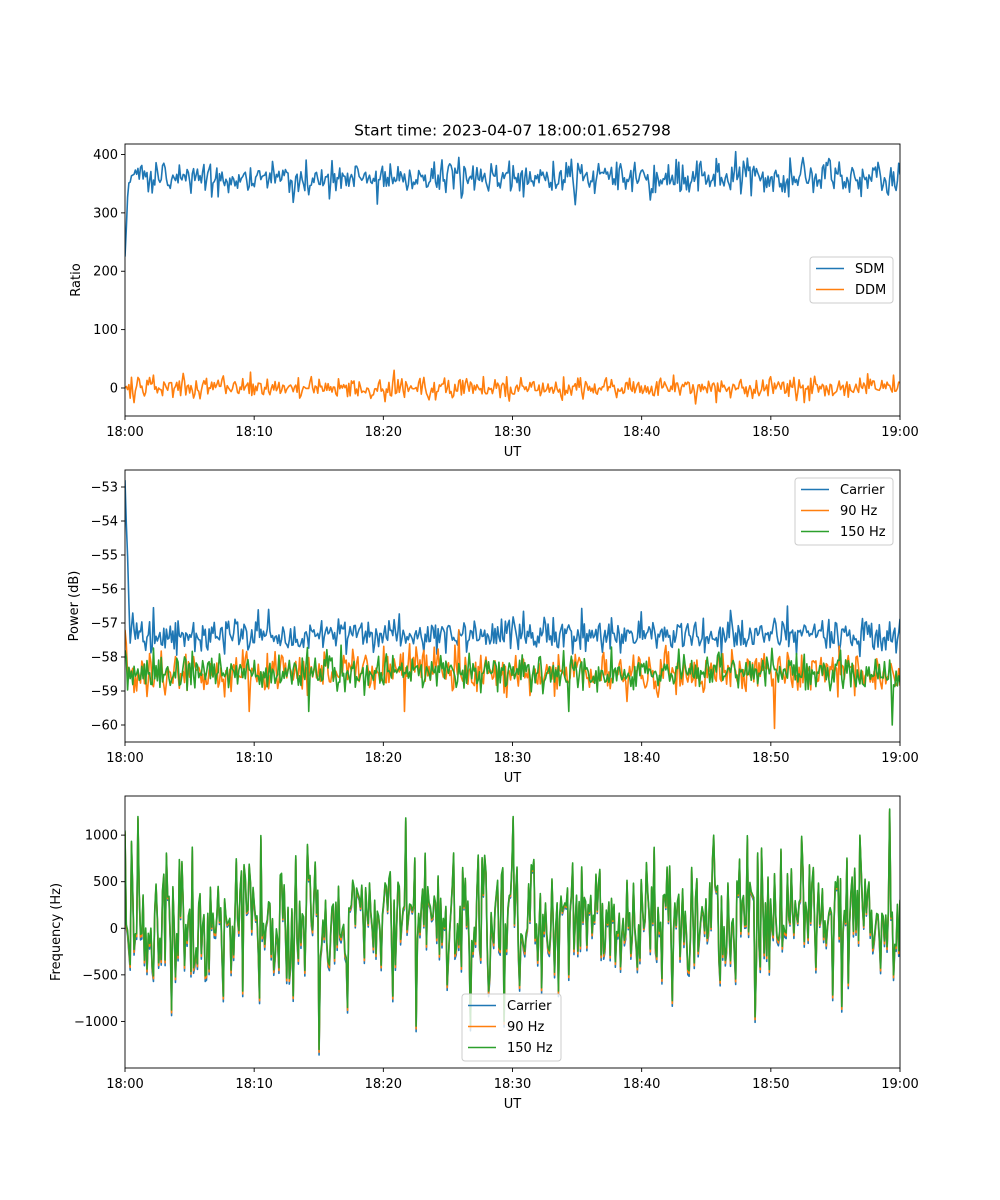  I want to click on legend-label-ddm: DDM, so click(870, 290).